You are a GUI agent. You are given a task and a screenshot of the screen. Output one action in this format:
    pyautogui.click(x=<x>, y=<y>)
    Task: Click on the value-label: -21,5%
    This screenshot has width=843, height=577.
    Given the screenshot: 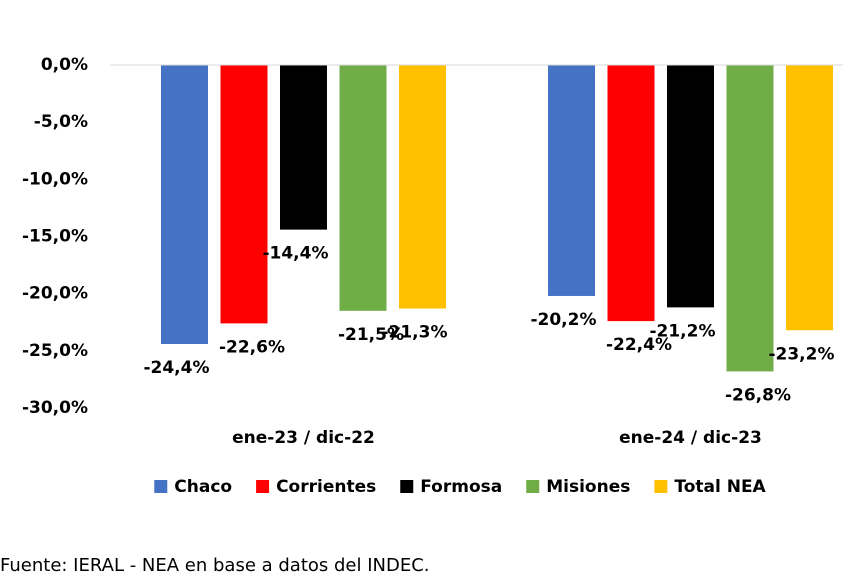 What is the action you would take?
    pyautogui.click(x=371, y=335)
    